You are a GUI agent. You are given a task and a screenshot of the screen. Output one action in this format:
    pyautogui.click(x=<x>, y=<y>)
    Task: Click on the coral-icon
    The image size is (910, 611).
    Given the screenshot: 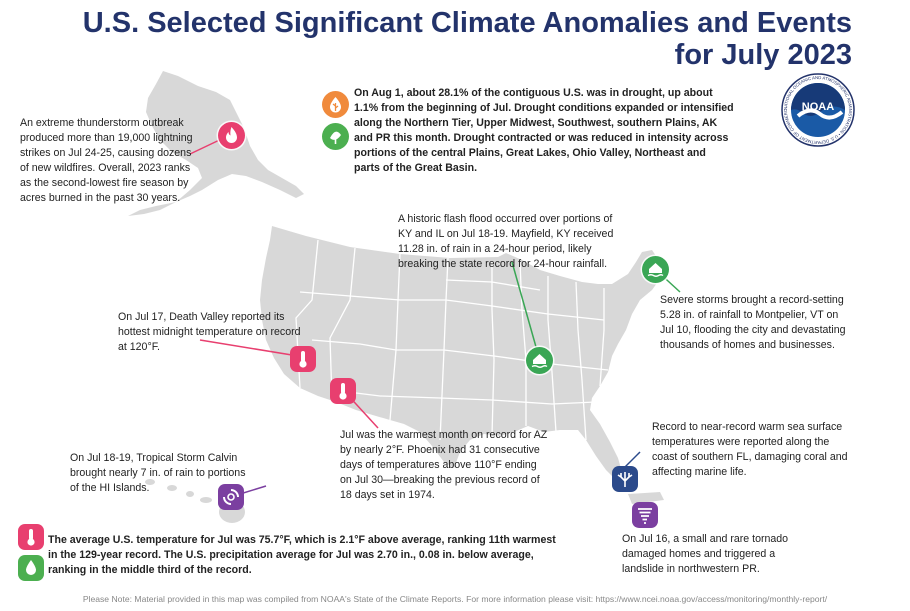 What is the action you would take?
    pyautogui.click(x=625, y=479)
    